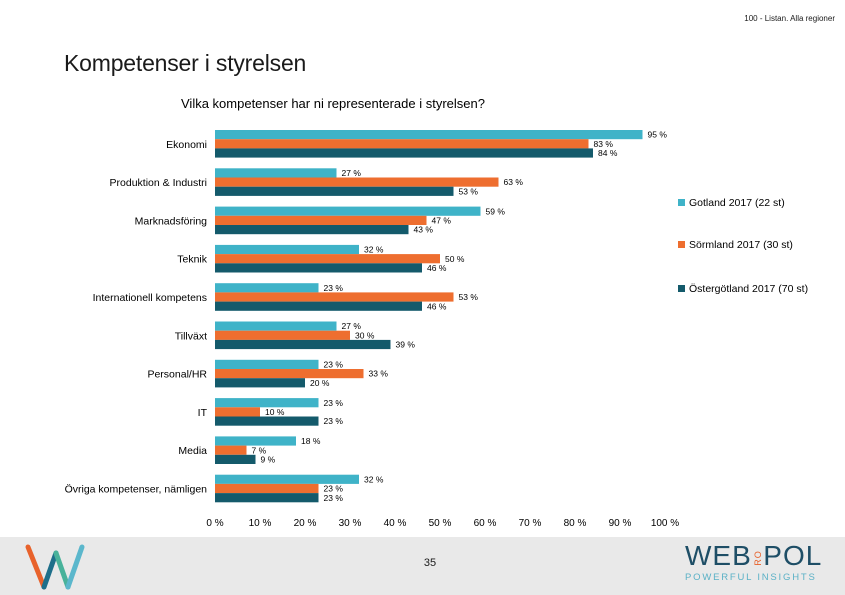 The image size is (845, 595). What do you see at coordinates (530, 523) in the screenshot?
I see `x-tick-label: 70 %` at bounding box center [530, 523].